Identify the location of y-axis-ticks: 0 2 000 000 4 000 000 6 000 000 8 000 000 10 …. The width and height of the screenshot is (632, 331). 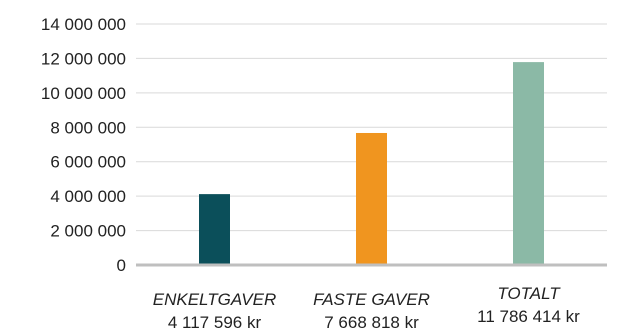
(83, 145).